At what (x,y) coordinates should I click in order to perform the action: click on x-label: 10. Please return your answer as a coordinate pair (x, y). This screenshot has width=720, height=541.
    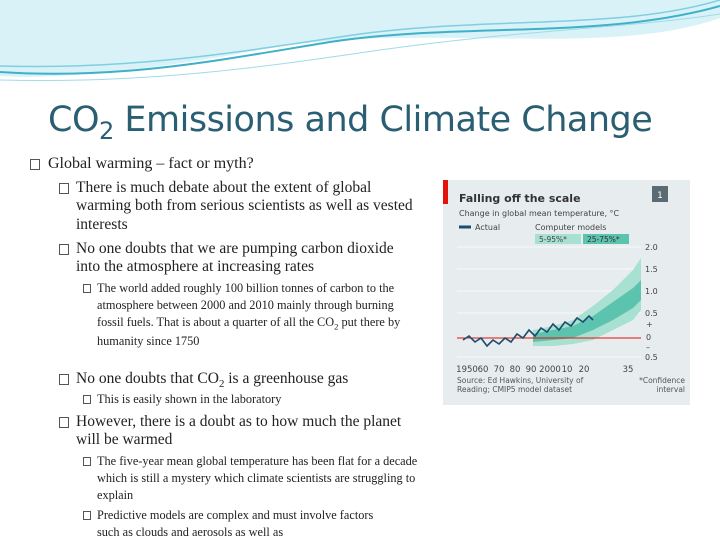
    Looking at the image, I should click on (567, 370).